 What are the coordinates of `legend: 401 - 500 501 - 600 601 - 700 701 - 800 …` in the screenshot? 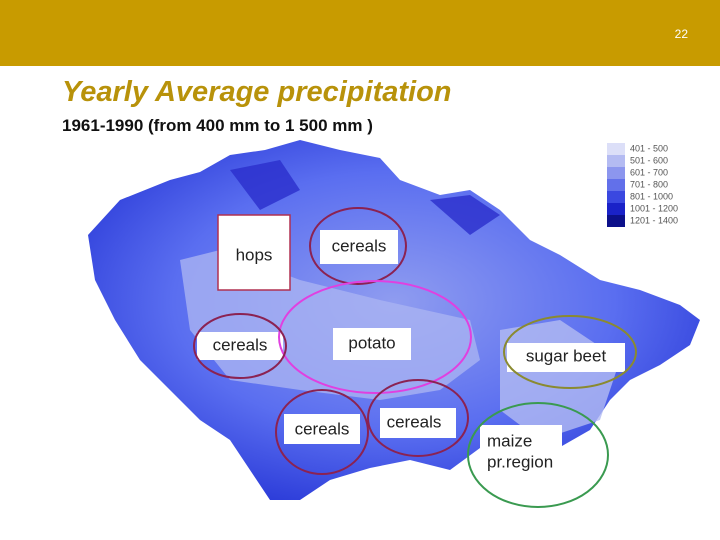 It's located at (642, 185).